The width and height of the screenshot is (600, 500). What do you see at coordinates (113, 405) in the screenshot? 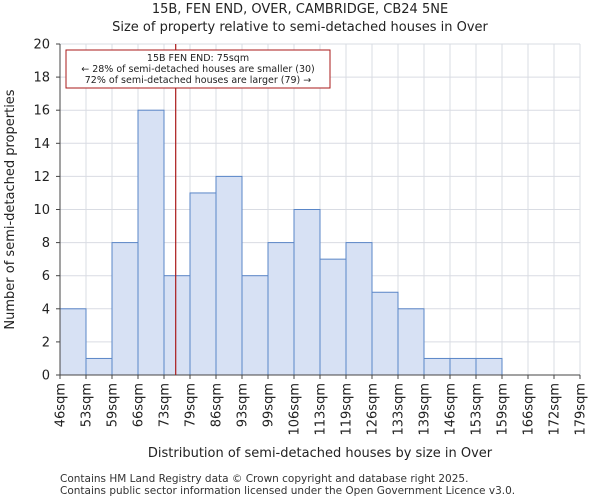
I see `x-tick-label: 59sqm` at bounding box center [113, 405].